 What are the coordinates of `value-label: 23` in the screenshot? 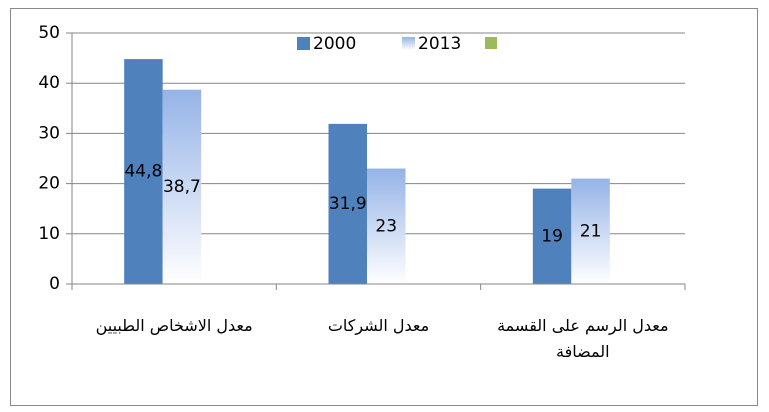 It's located at (386, 226).